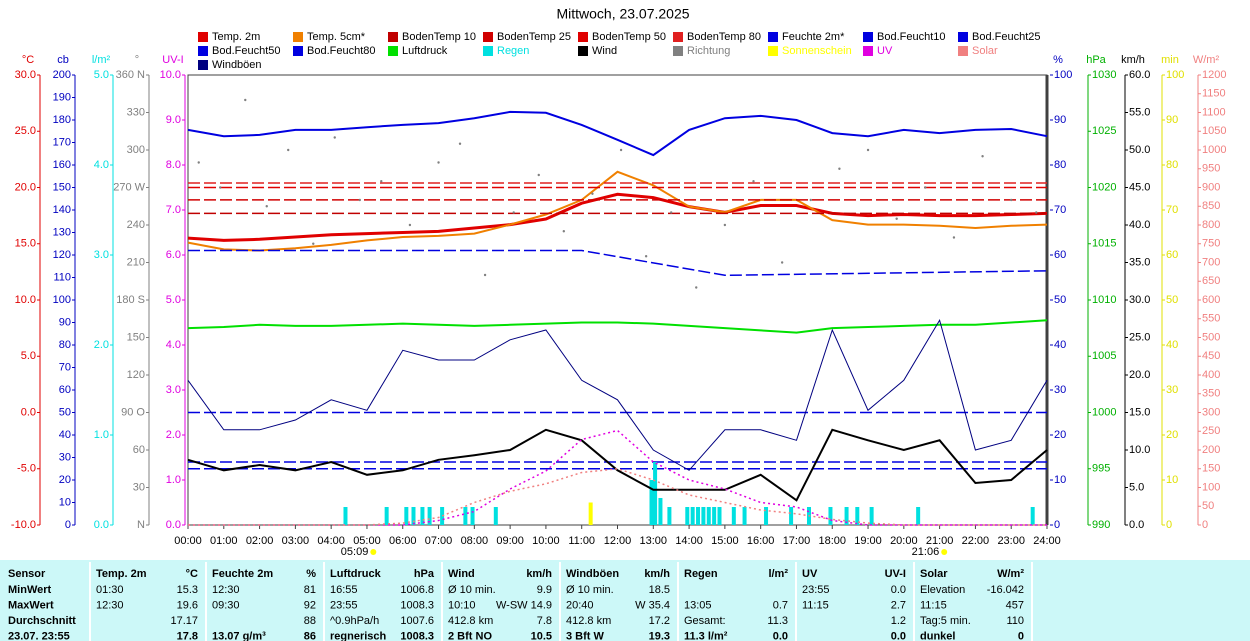 The image size is (1250, 641). What do you see at coordinates (439, 541) in the screenshot?
I see `x-tick-label: 07:00` at bounding box center [439, 541].